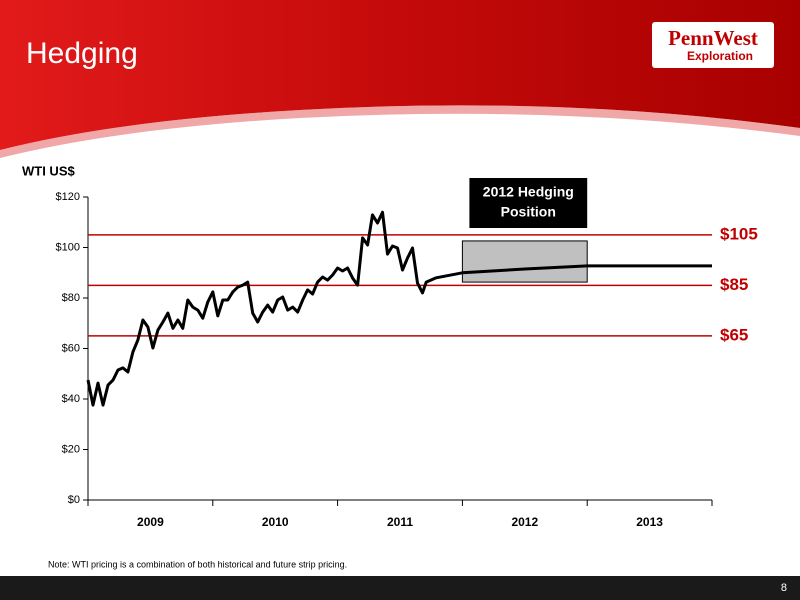  Describe the element at coordinates (734, 284) in the screenshot. I see `ref-label: $85` at that location.